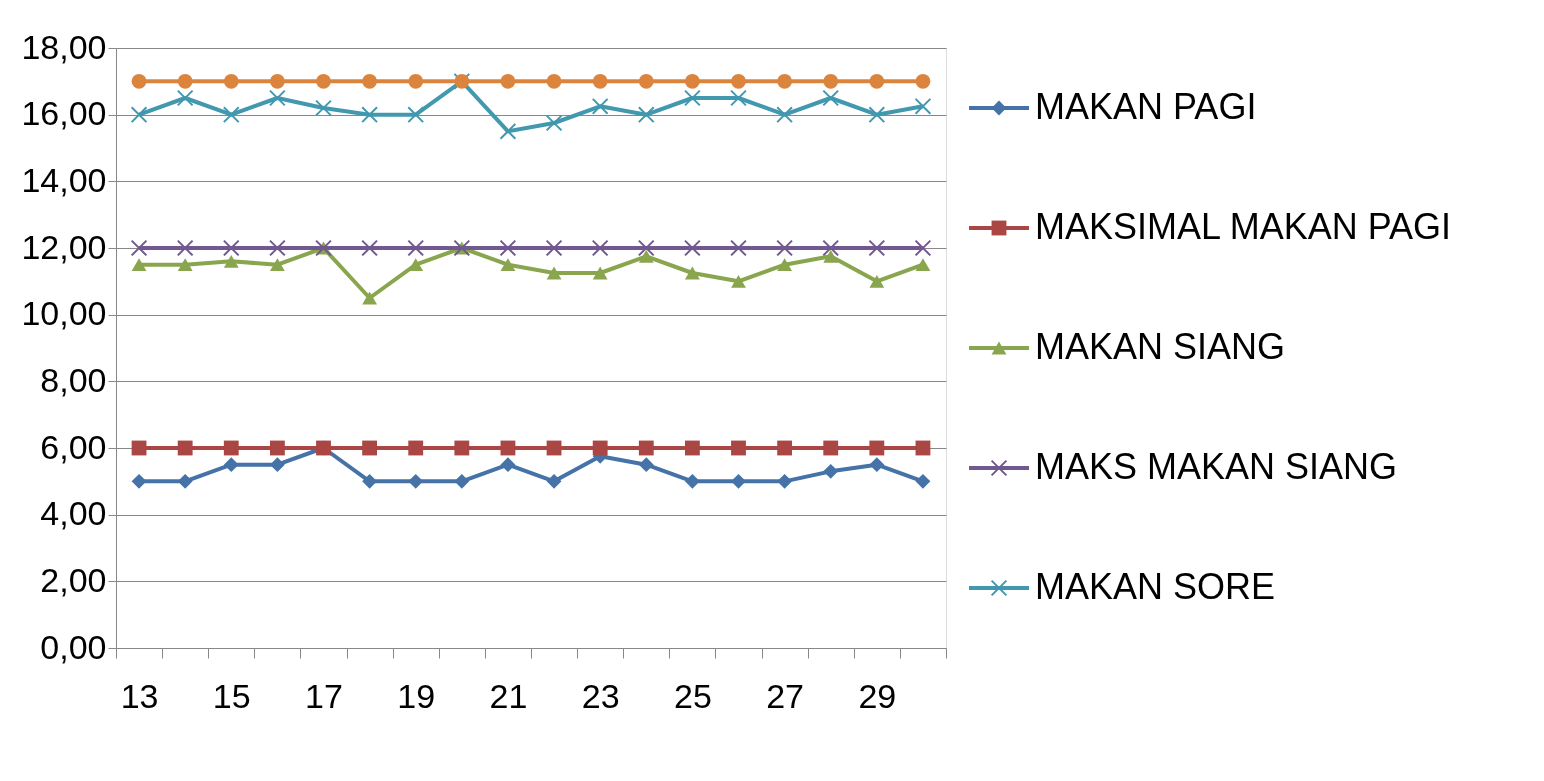 The width and height of the screenshot is (1544, 781). What do you see at coordinates (73, 446) in the screenshot?
I see `y-tick-label: 6,00` at bounding box center [73, 446].